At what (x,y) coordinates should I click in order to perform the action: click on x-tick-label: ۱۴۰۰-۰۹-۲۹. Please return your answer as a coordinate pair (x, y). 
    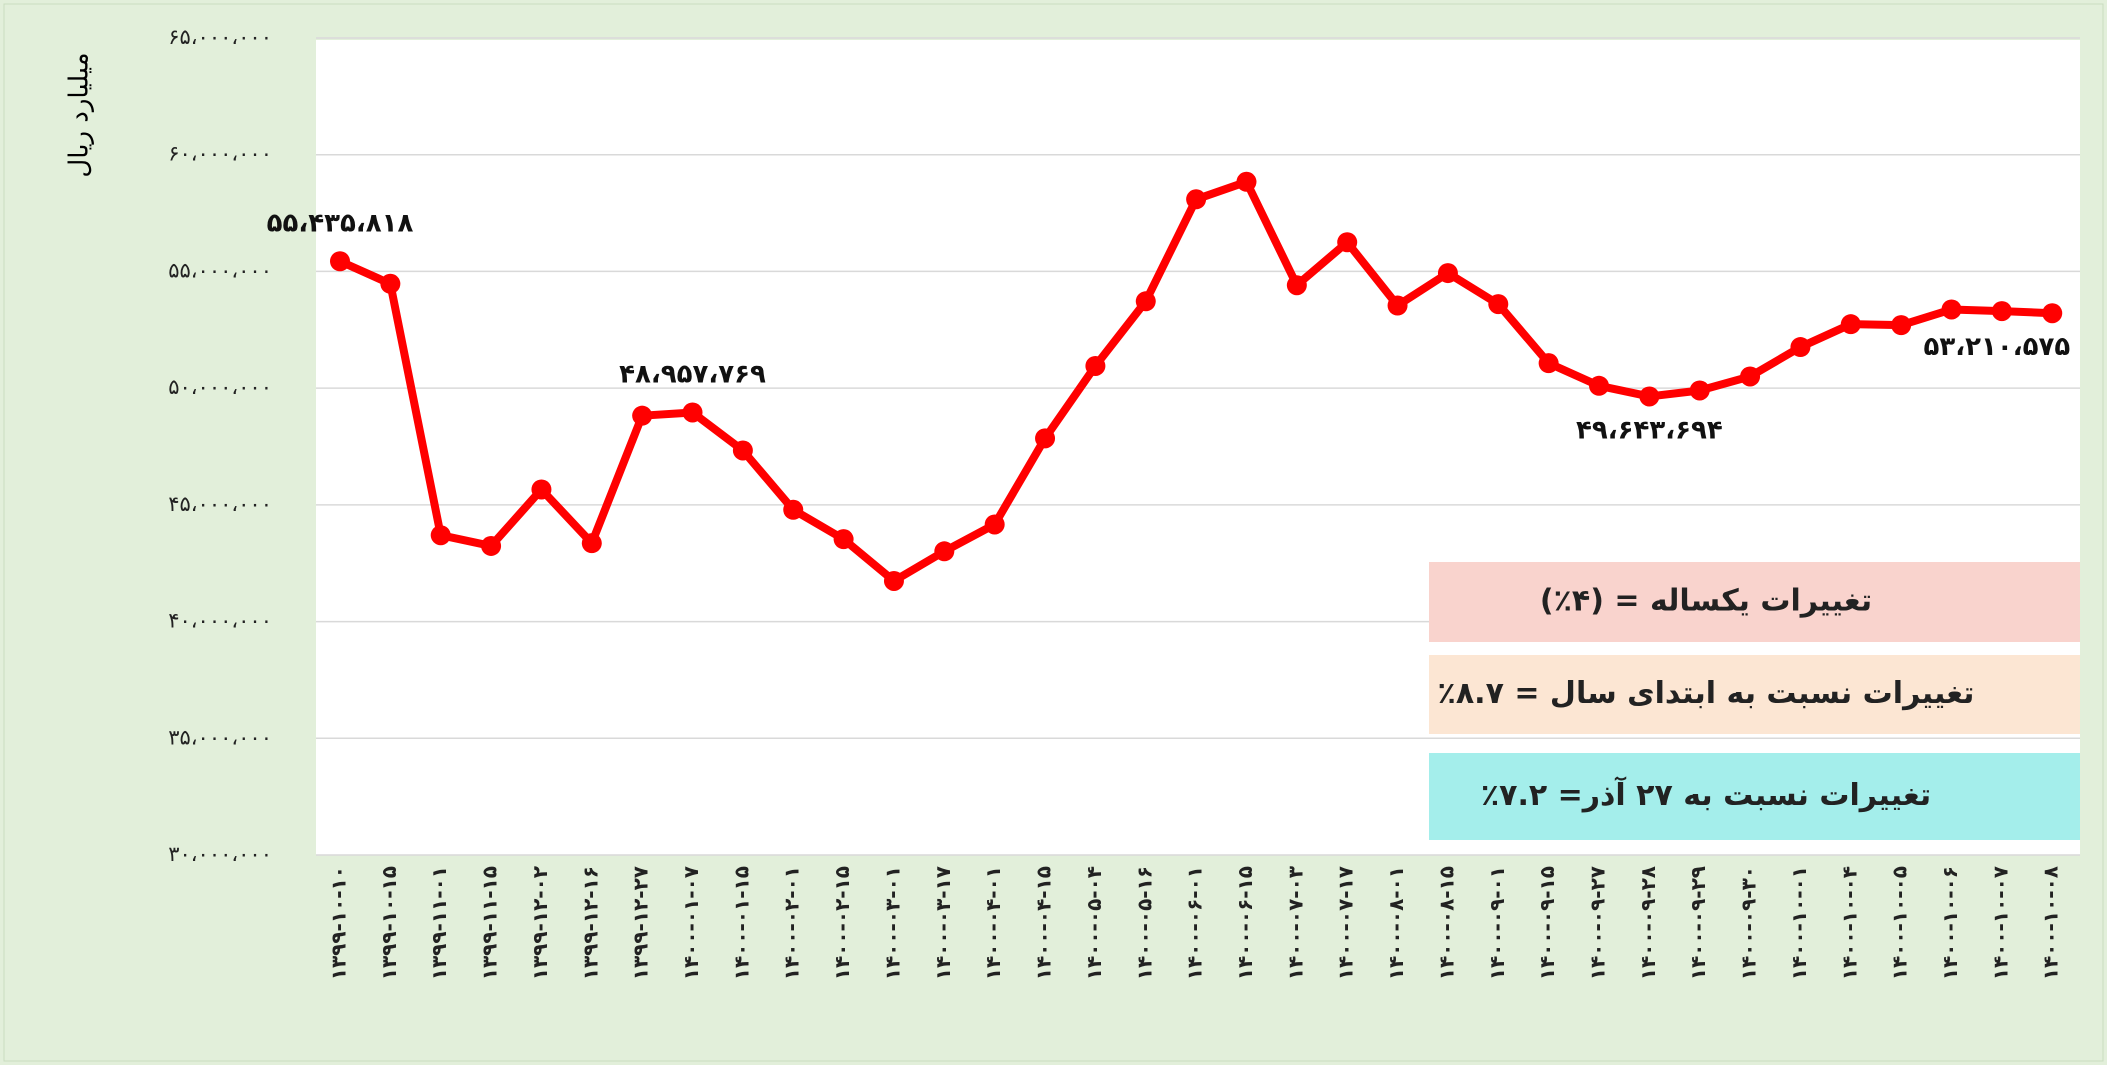
    Looking at the image, I should click on (1698, 923).